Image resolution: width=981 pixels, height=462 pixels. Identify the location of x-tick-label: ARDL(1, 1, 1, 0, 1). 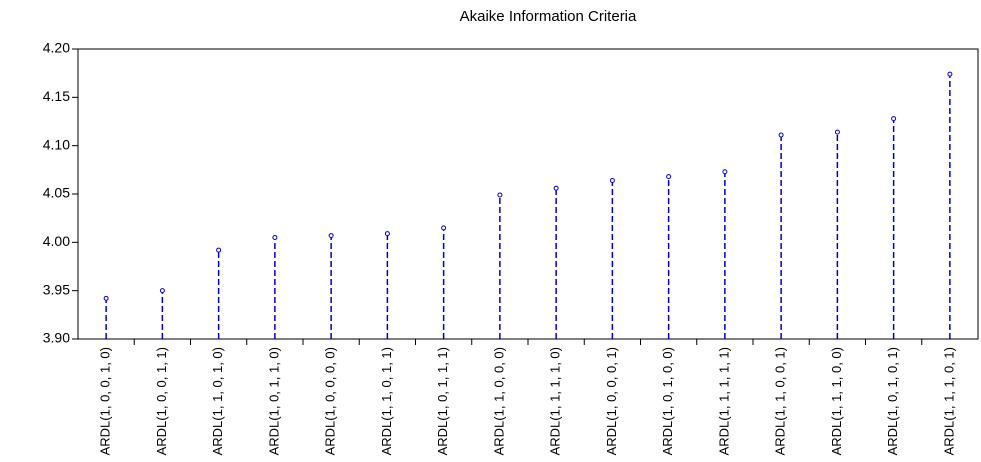
(948, 401).